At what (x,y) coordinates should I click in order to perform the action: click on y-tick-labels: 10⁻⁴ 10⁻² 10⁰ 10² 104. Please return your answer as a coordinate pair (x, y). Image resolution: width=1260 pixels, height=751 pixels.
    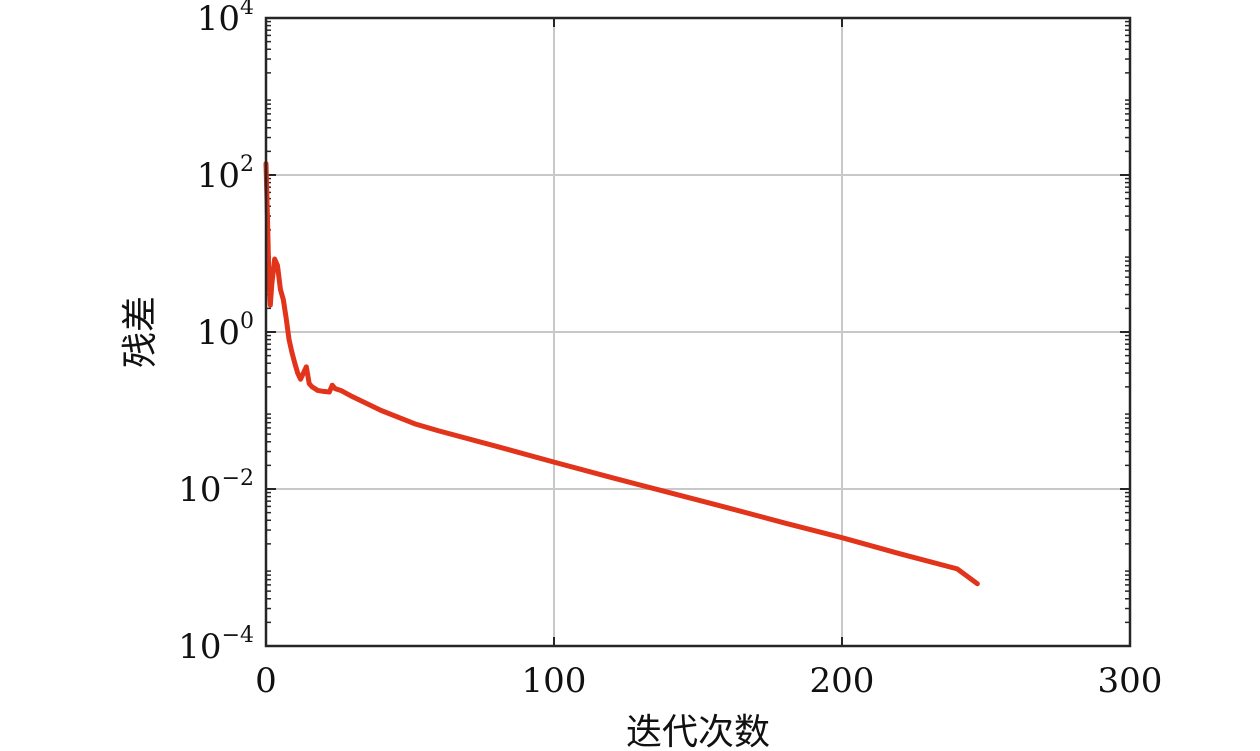
    Looking at the image, I should click on (216, 333).